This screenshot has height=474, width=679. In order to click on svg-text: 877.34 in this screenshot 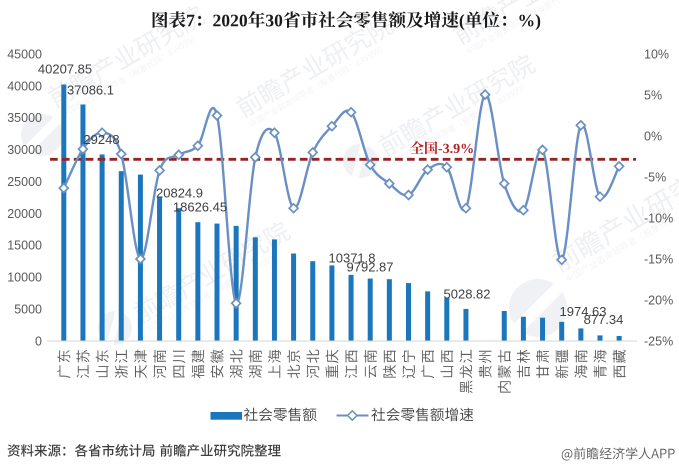, I will do `click(604, 319)`.